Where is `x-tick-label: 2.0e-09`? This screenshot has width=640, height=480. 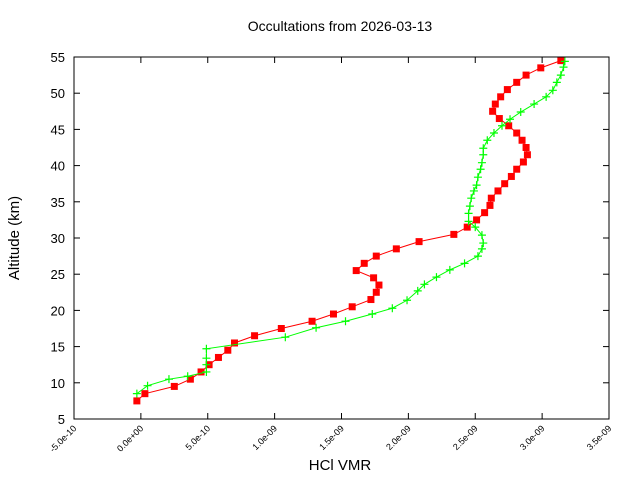
x-tick-label: 2.0e-09 is located at coordinates (398, 437).